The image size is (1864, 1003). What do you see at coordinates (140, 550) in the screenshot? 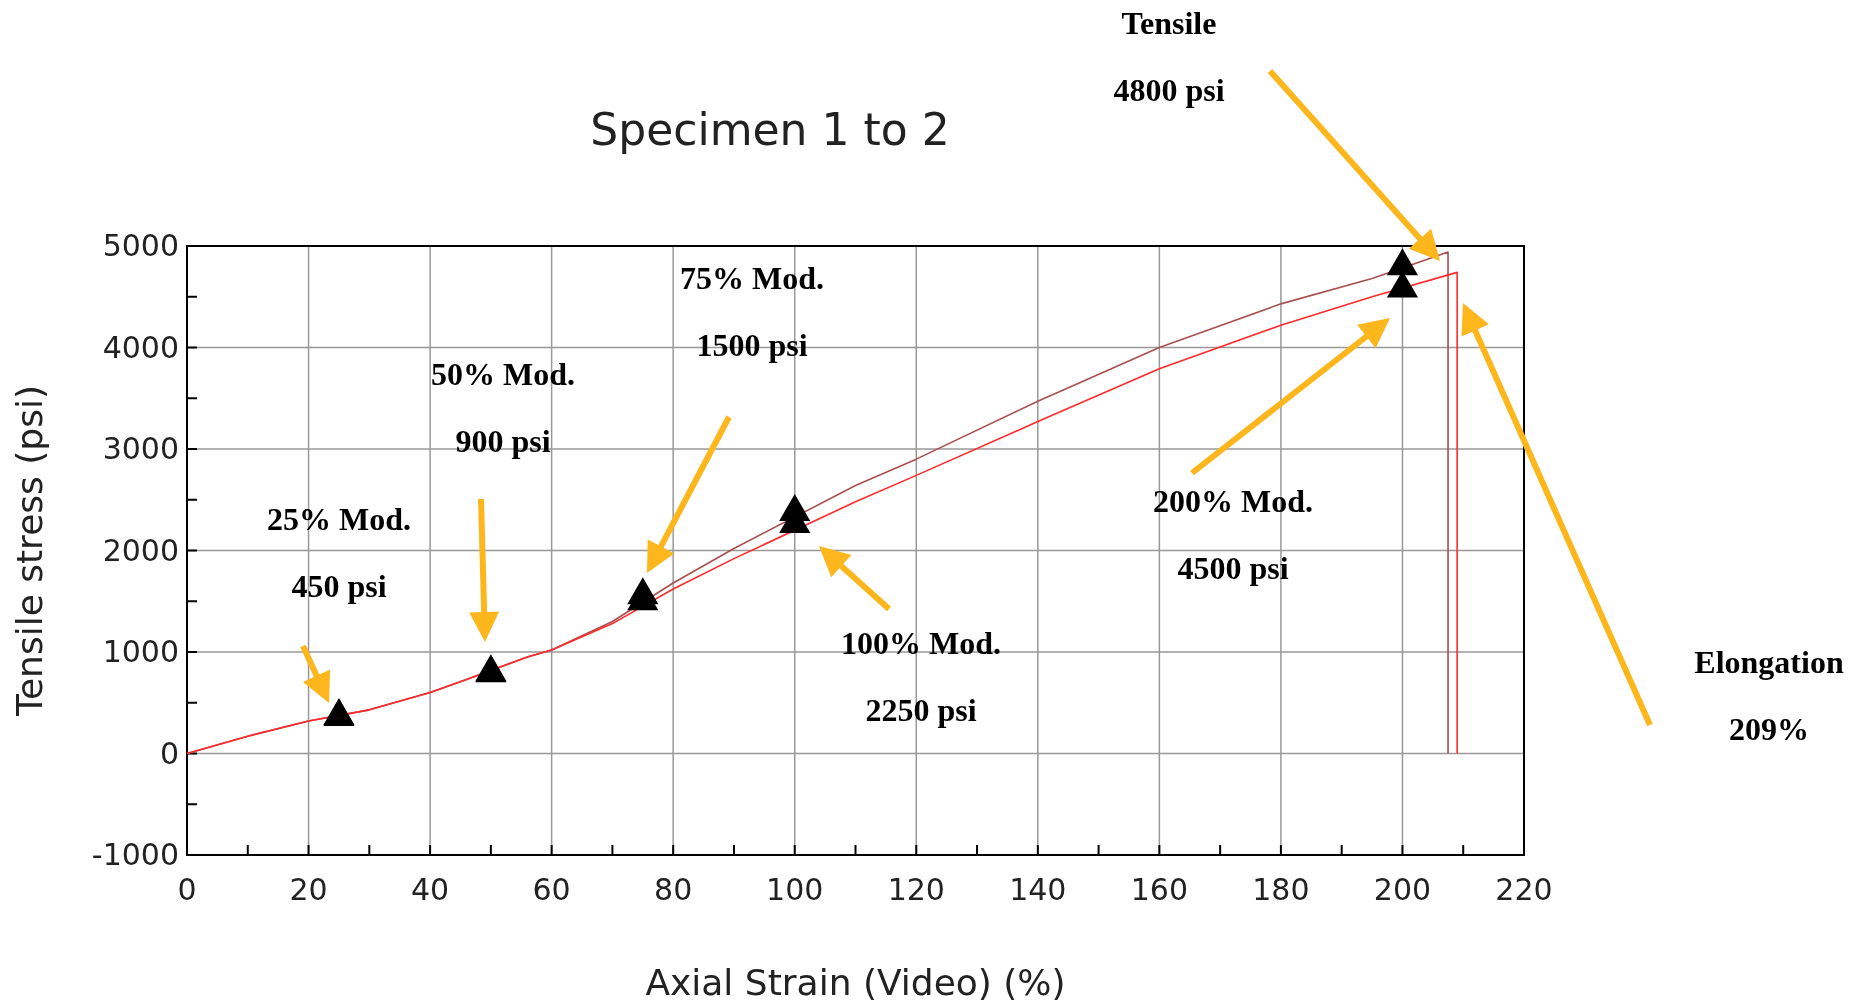
I see `y-tick-label: 2000` at bounding box center [140, 550].